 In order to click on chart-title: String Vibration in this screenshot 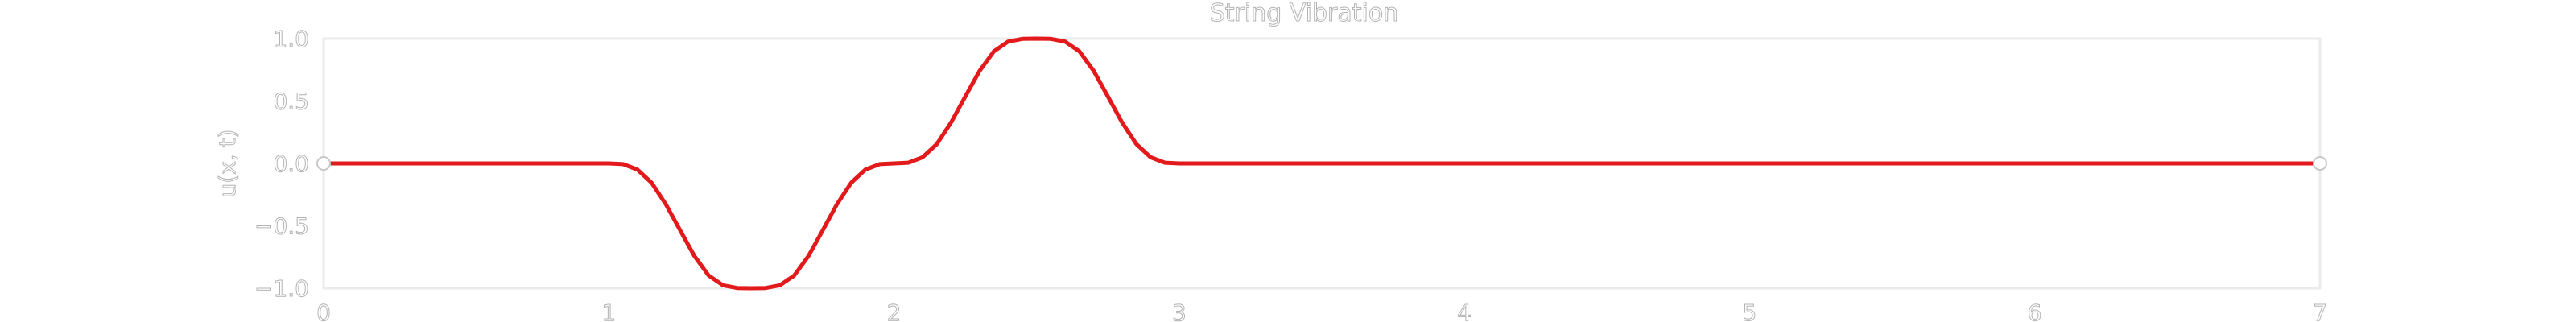, I will do `click(1304, 13)`.